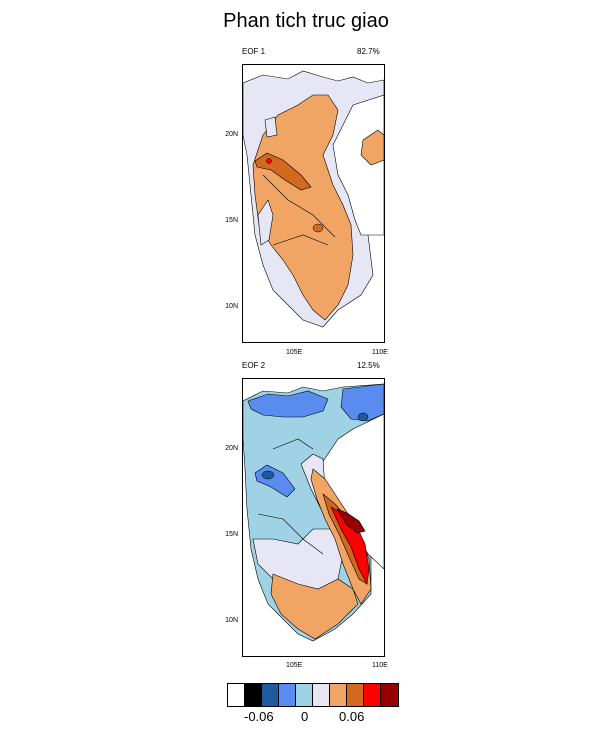  I want to click on eof1-sea, so click(358, 165).